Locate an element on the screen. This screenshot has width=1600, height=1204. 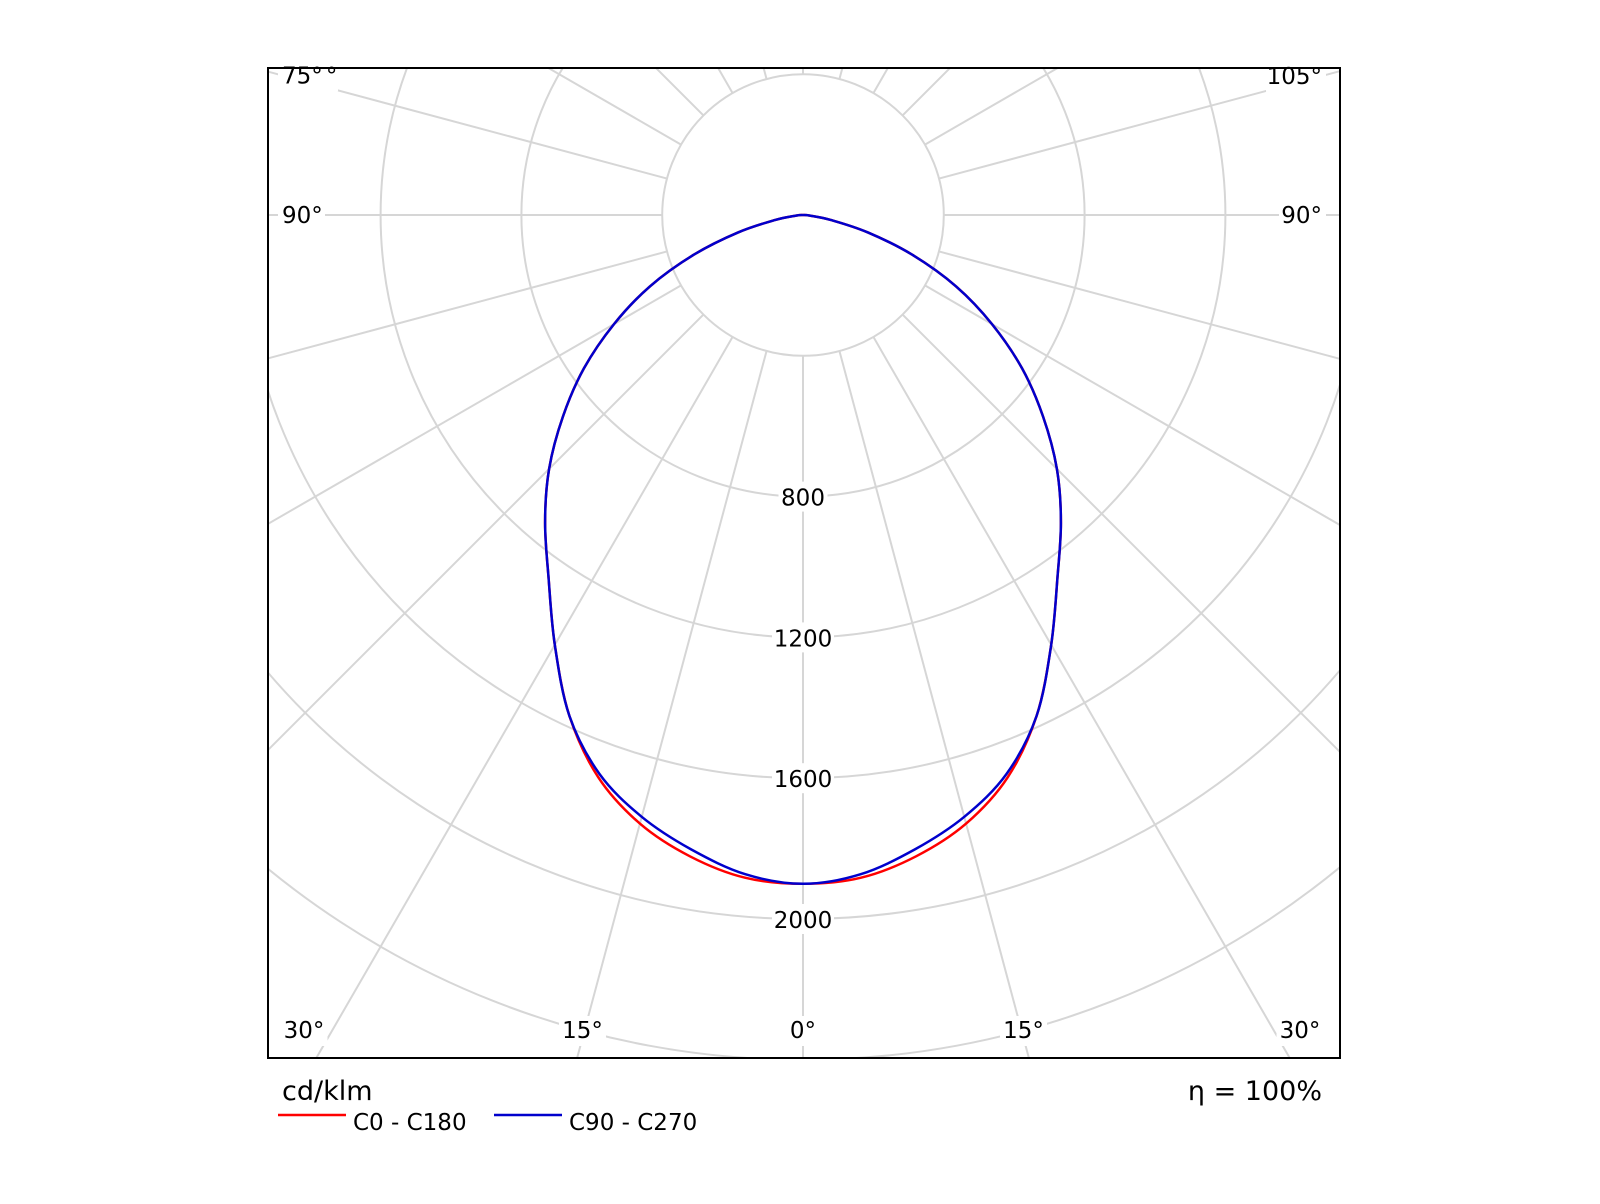
legend-label-c90-c270: C90 - C270 is located at coordinates (633, 1123).